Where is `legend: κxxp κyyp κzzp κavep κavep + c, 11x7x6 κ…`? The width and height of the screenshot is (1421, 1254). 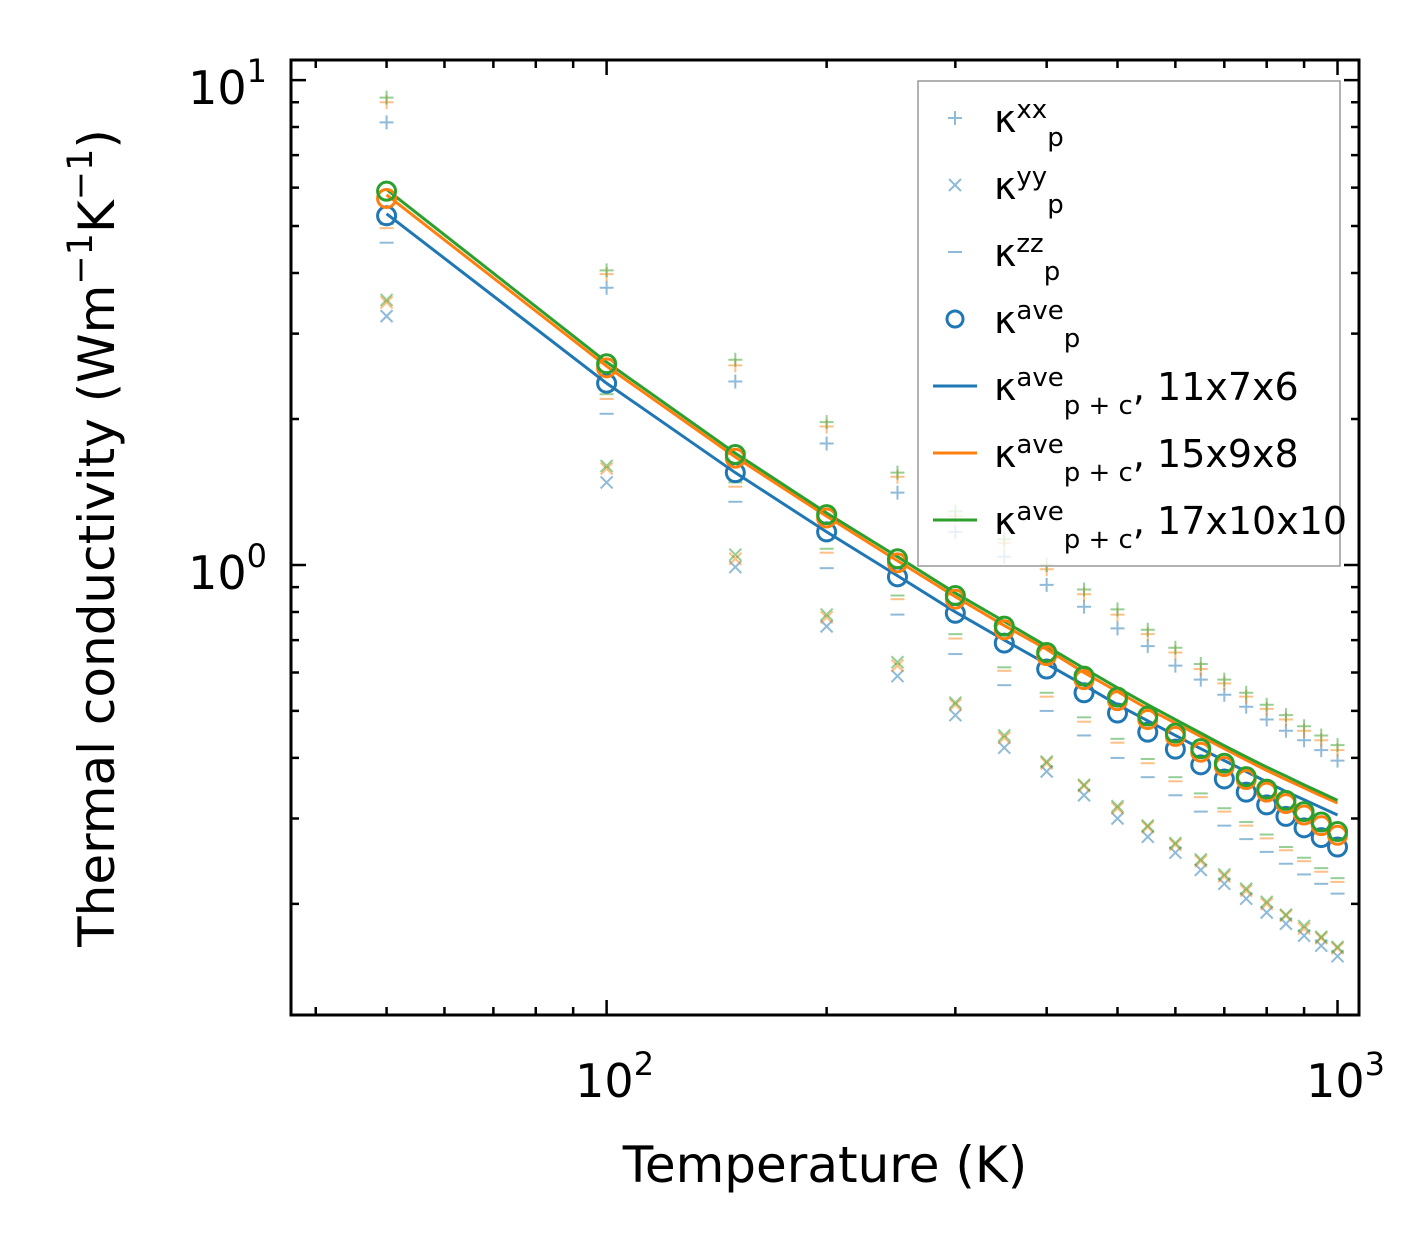
legend: κxxp κyyp κzzp κavep κavep + c, 11x7x6 κ… is located at coordinates (1132, 323).